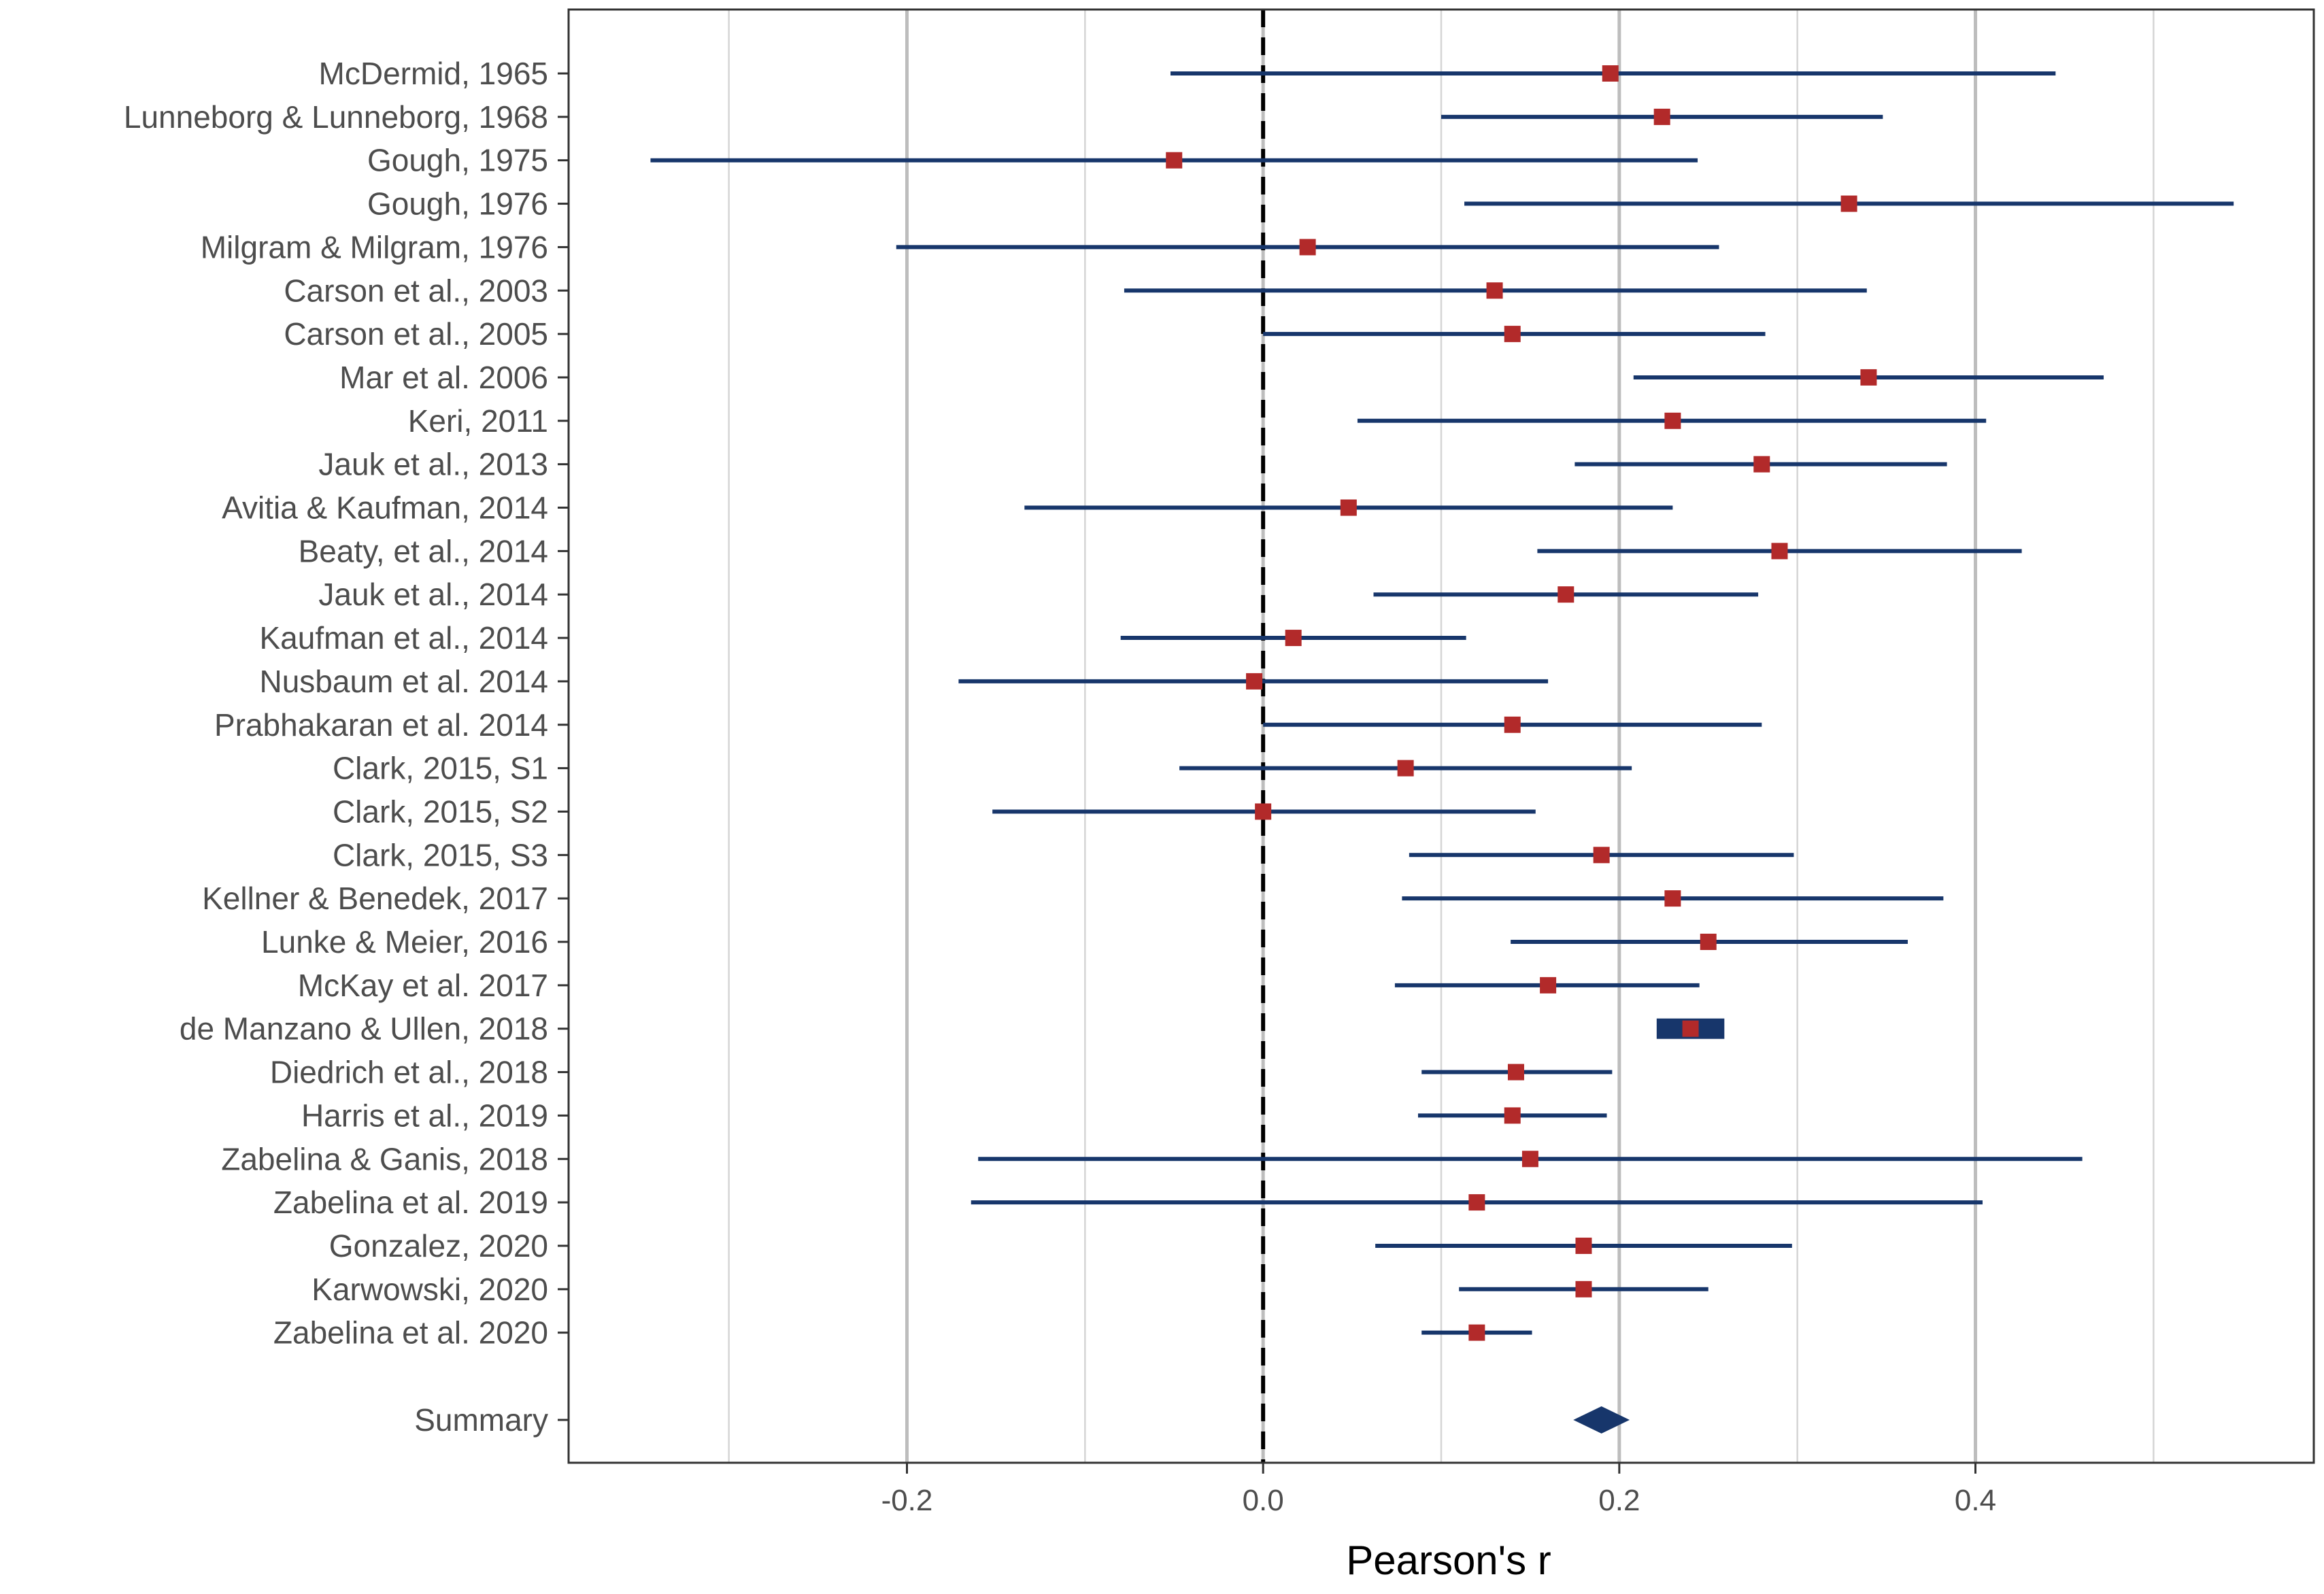 Image resolution: width=2324 pixels, height=1594 pixels. I want to click on study-row-kaufman-et-al-2014, so click(1293, 638).